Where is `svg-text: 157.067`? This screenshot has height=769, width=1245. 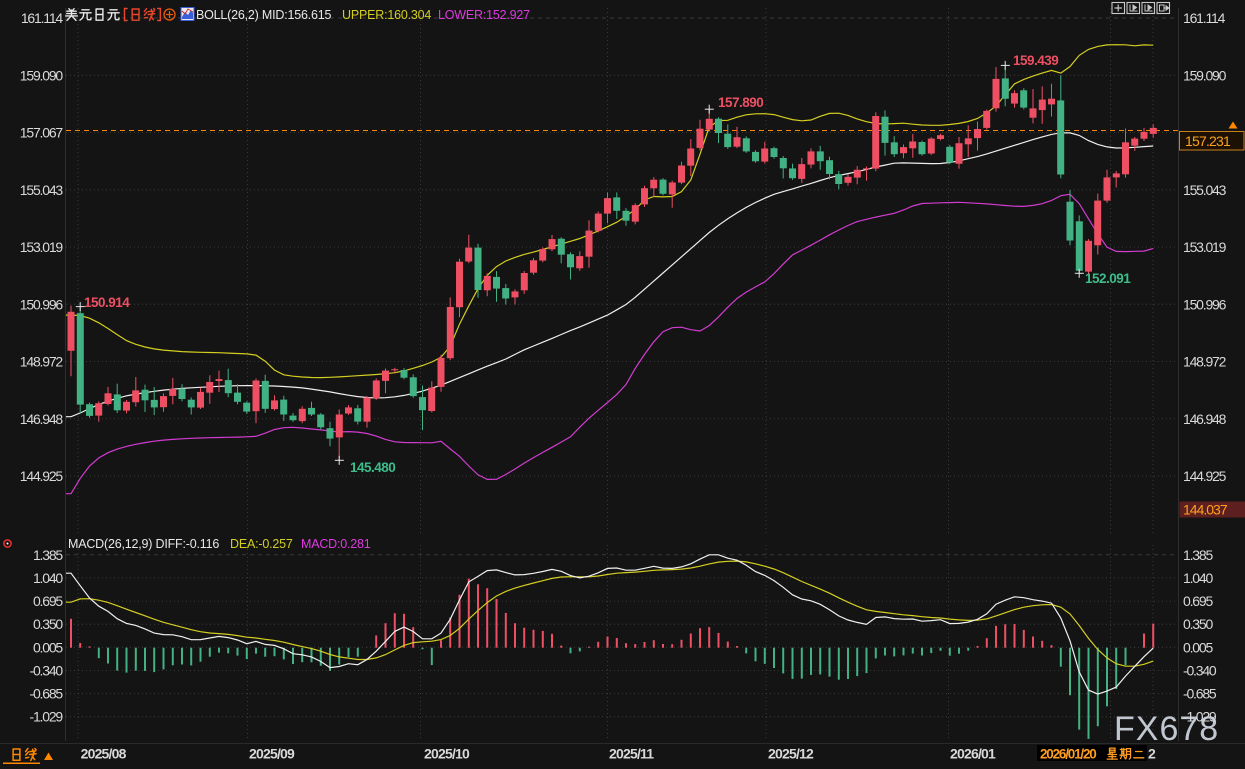 svg-text: 157.067 is located at coordinates (42, 133).